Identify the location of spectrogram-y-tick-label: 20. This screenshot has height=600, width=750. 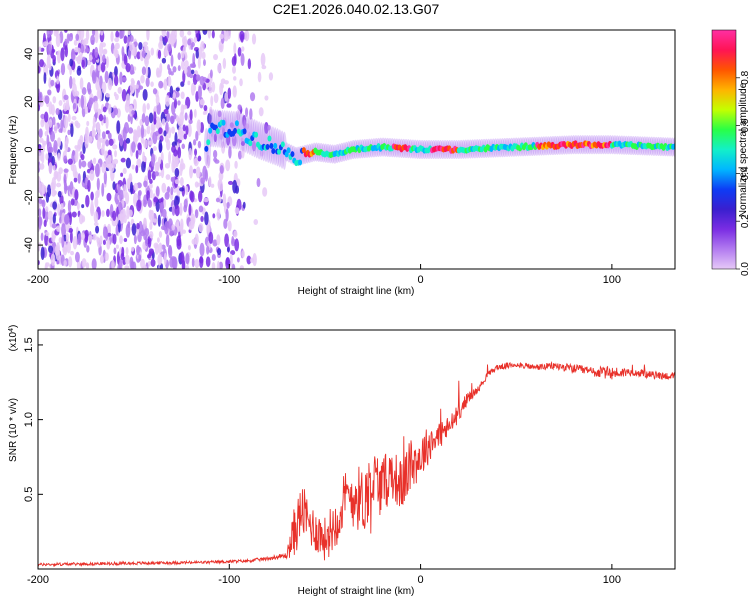
(29, 102).